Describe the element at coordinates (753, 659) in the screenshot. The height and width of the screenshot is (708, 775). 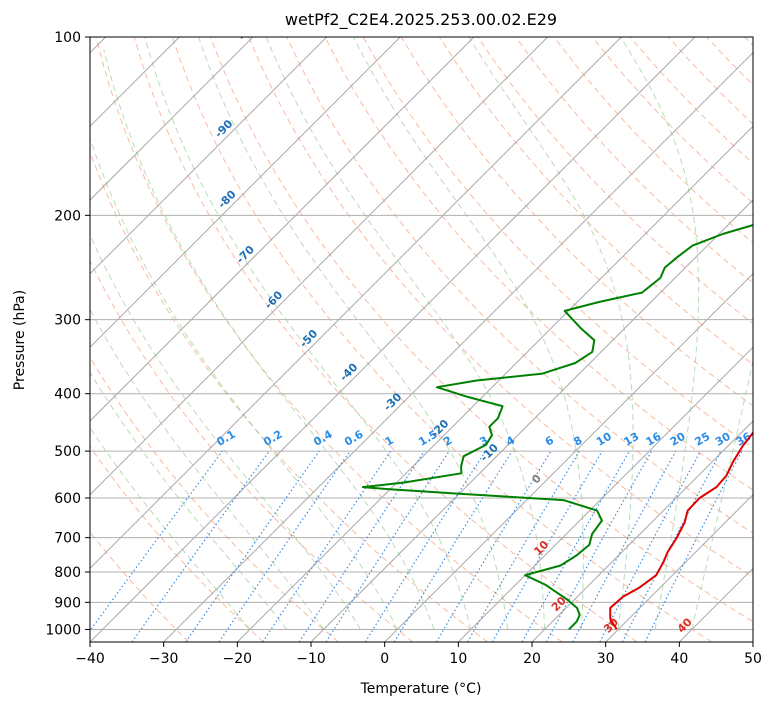
I see `x-tick-label: 50` at that location.